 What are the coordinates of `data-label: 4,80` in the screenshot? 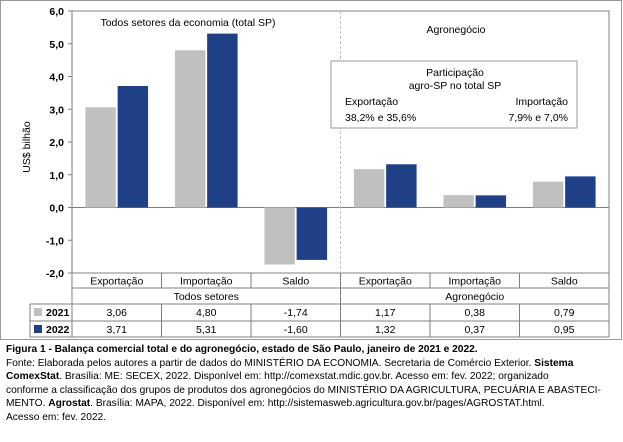 It's located at (206, 313).